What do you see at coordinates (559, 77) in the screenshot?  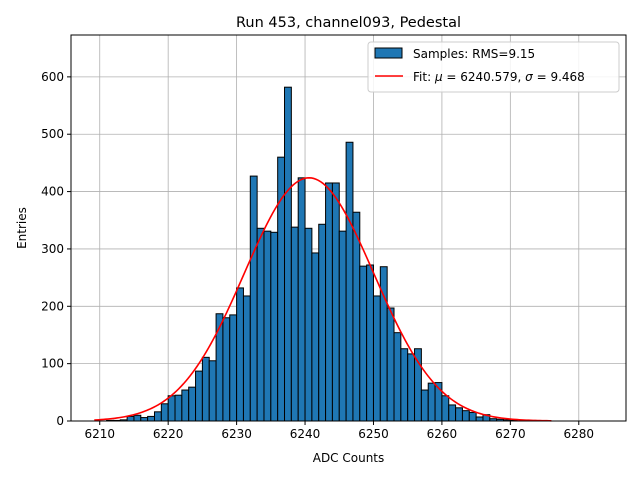 I see `sigma-value: = 9.468` at bounding box center [559, 77].